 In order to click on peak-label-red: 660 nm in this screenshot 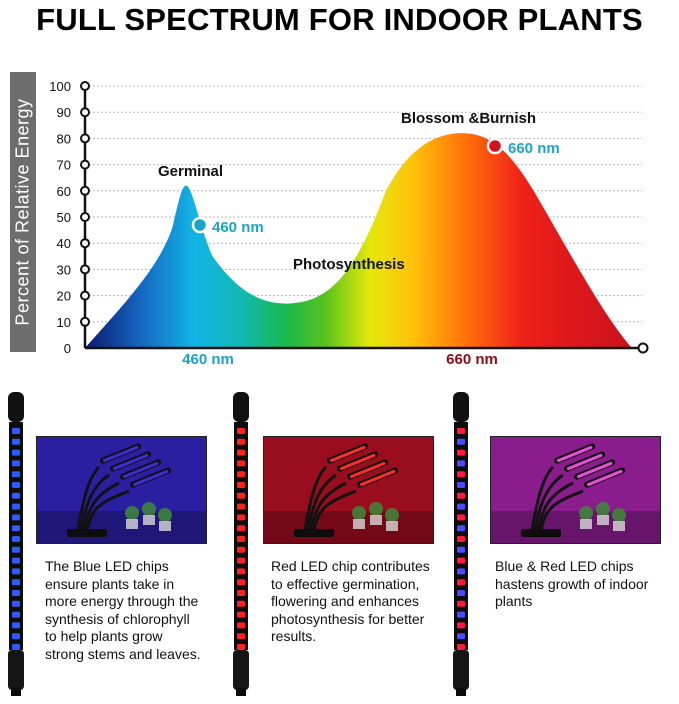, I will do `click(534, 148)`.